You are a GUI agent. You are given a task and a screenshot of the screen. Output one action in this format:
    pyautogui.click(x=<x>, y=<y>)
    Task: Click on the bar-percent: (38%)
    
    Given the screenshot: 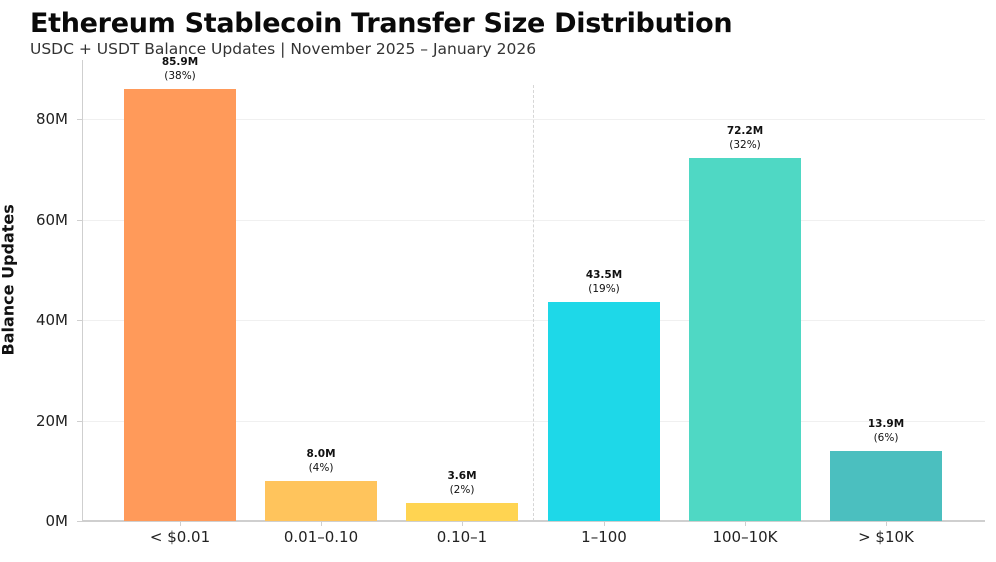 What is the action you would take?
    pyautogui.click(x=180, y=76)
    